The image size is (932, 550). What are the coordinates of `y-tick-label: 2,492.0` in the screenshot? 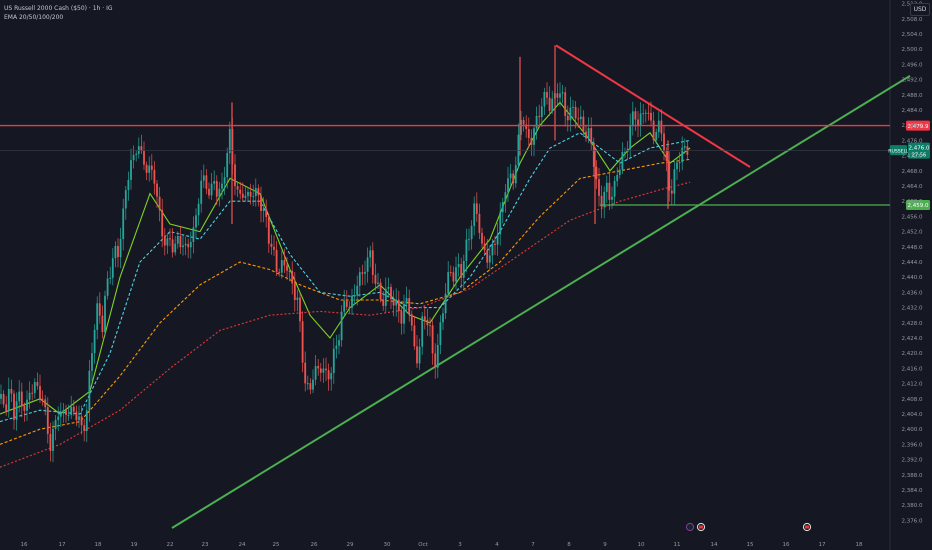 It's located at (912, 81).